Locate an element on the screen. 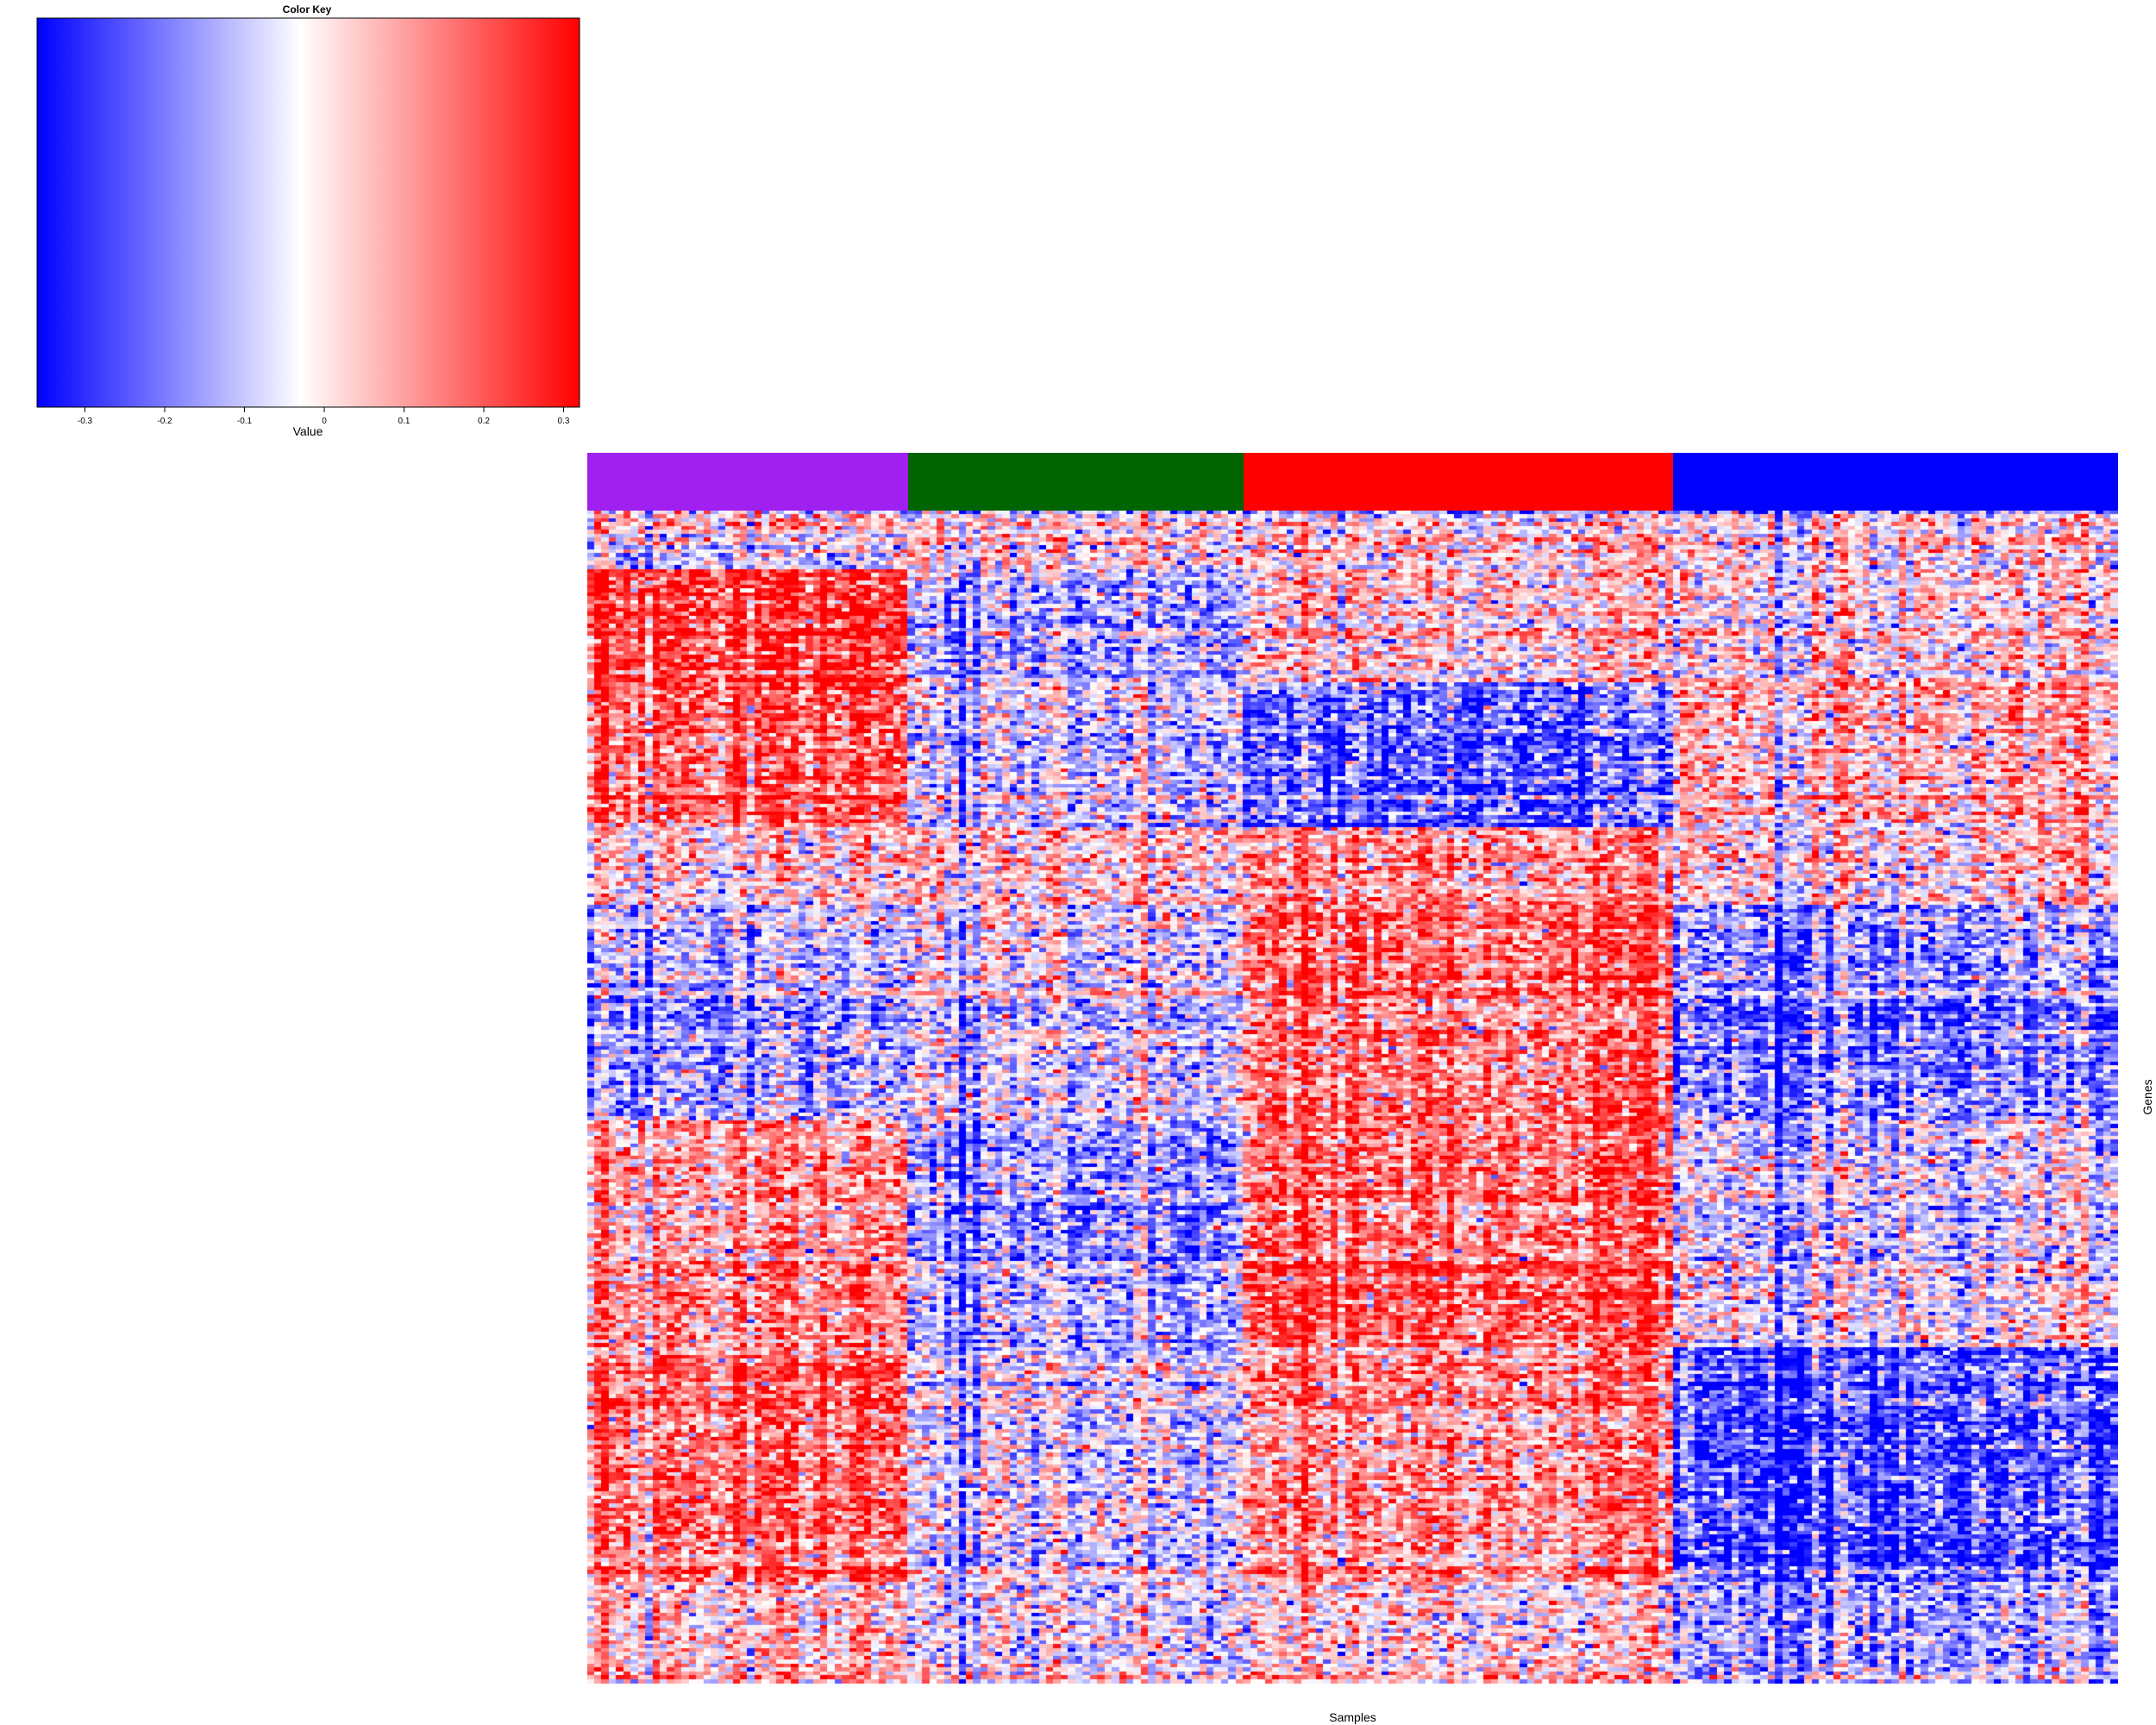 This screenshot has height=1725, width=2156. color-key-tick-label: -0.3 is located at coordinates (85, 422).